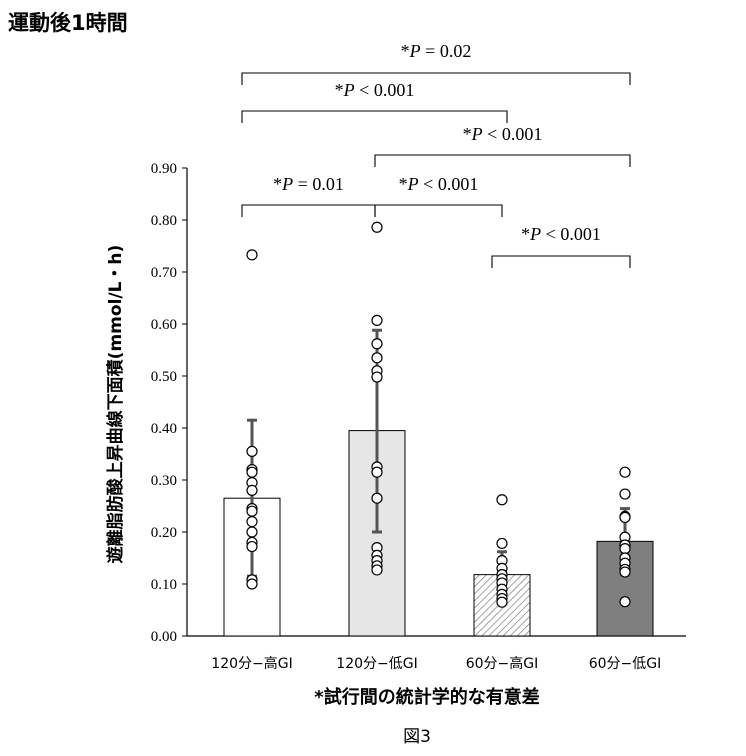 The image size is (746, 756). I want to click on x-tick-label: 60分−高GI, so click(502, 663).